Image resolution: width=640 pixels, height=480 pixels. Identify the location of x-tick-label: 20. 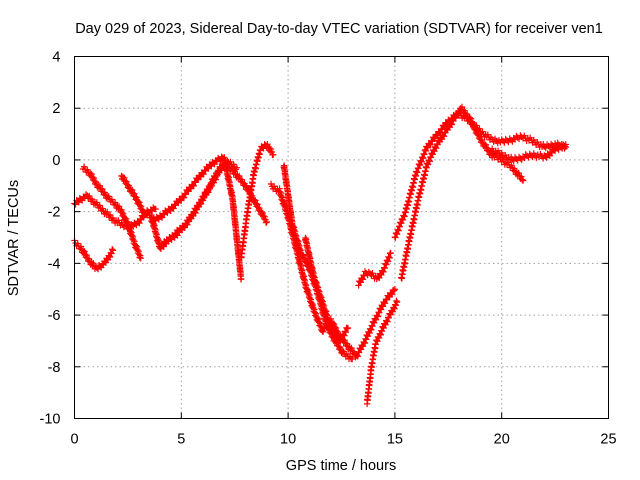
(502, 440).